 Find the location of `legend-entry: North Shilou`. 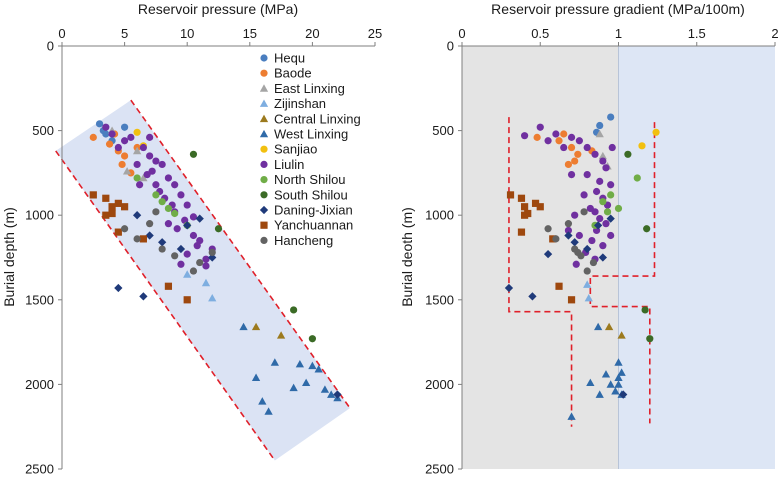

legend-entry: North Shilou is located at coordinates (303, 179).